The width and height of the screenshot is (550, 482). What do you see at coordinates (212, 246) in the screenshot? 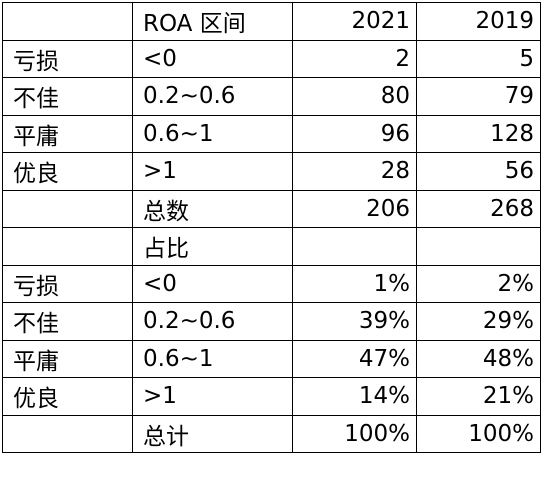
I see `range-cell: 占比` at bounding box center [212, 246].